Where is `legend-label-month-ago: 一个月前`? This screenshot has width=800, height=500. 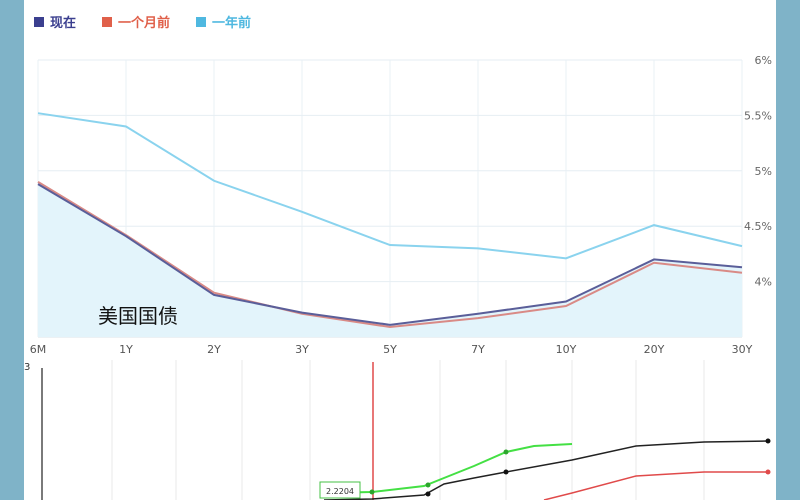
legend-label-month-ago: 一个月前 is located at coordinates (144, 23).